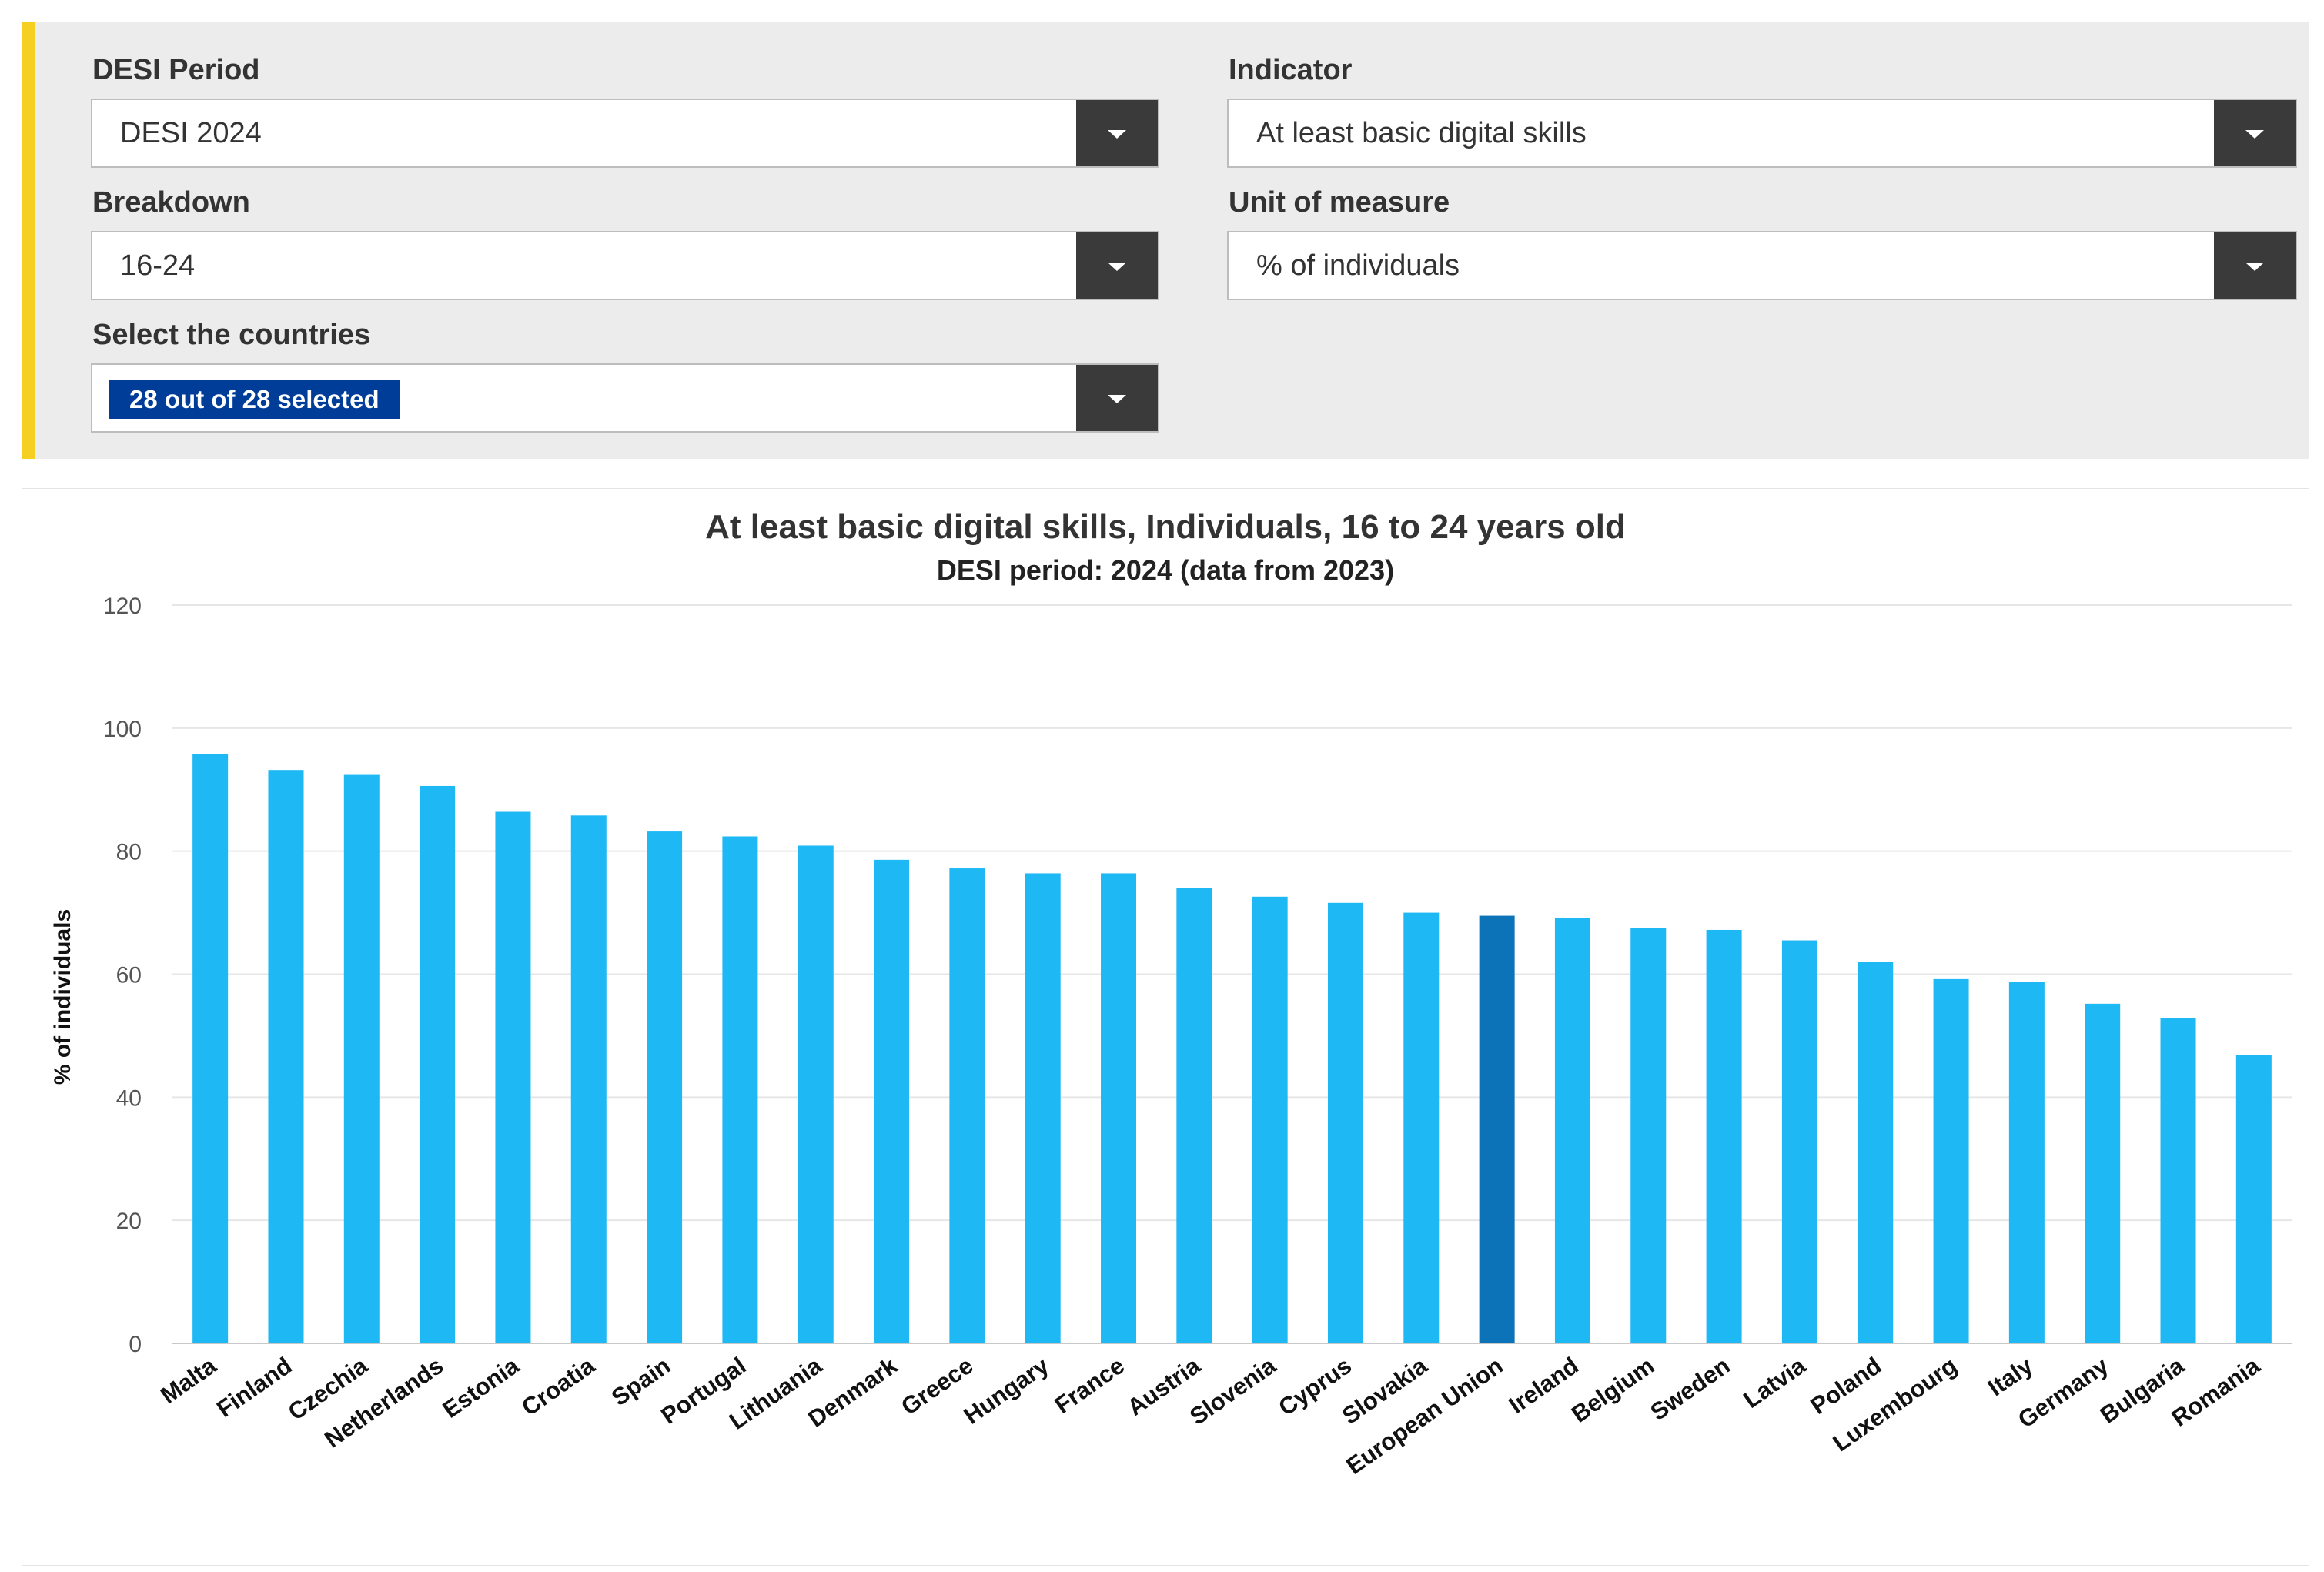 Image resolution: width=2324 pixels, height=1572 pixels. Describe the element at coordinates (135, 1344) in the screenshot. I see `y-tick-label: 0` at that location.